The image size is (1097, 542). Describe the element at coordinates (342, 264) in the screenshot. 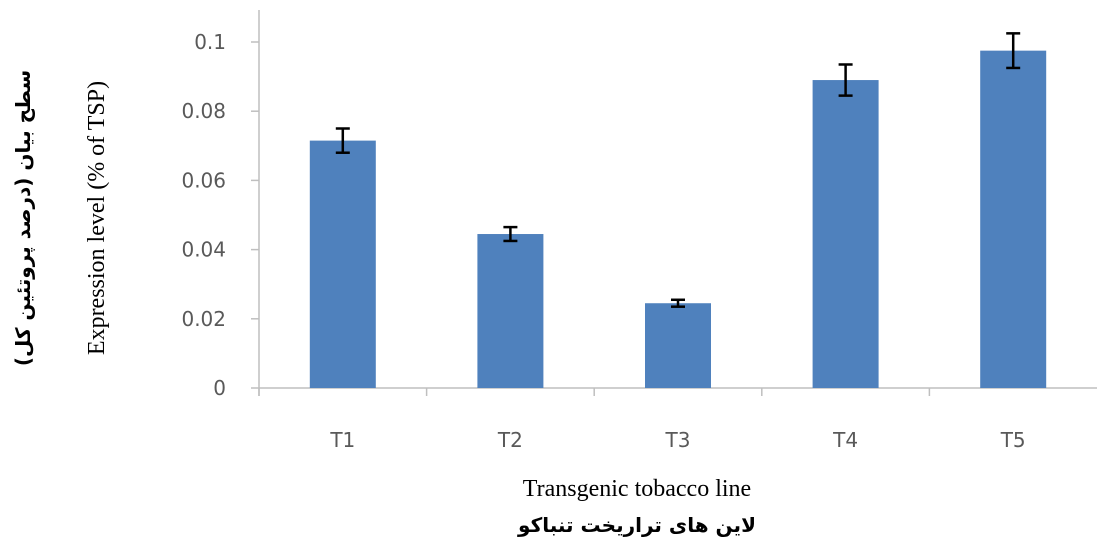

I see `bar-t1` at that location.